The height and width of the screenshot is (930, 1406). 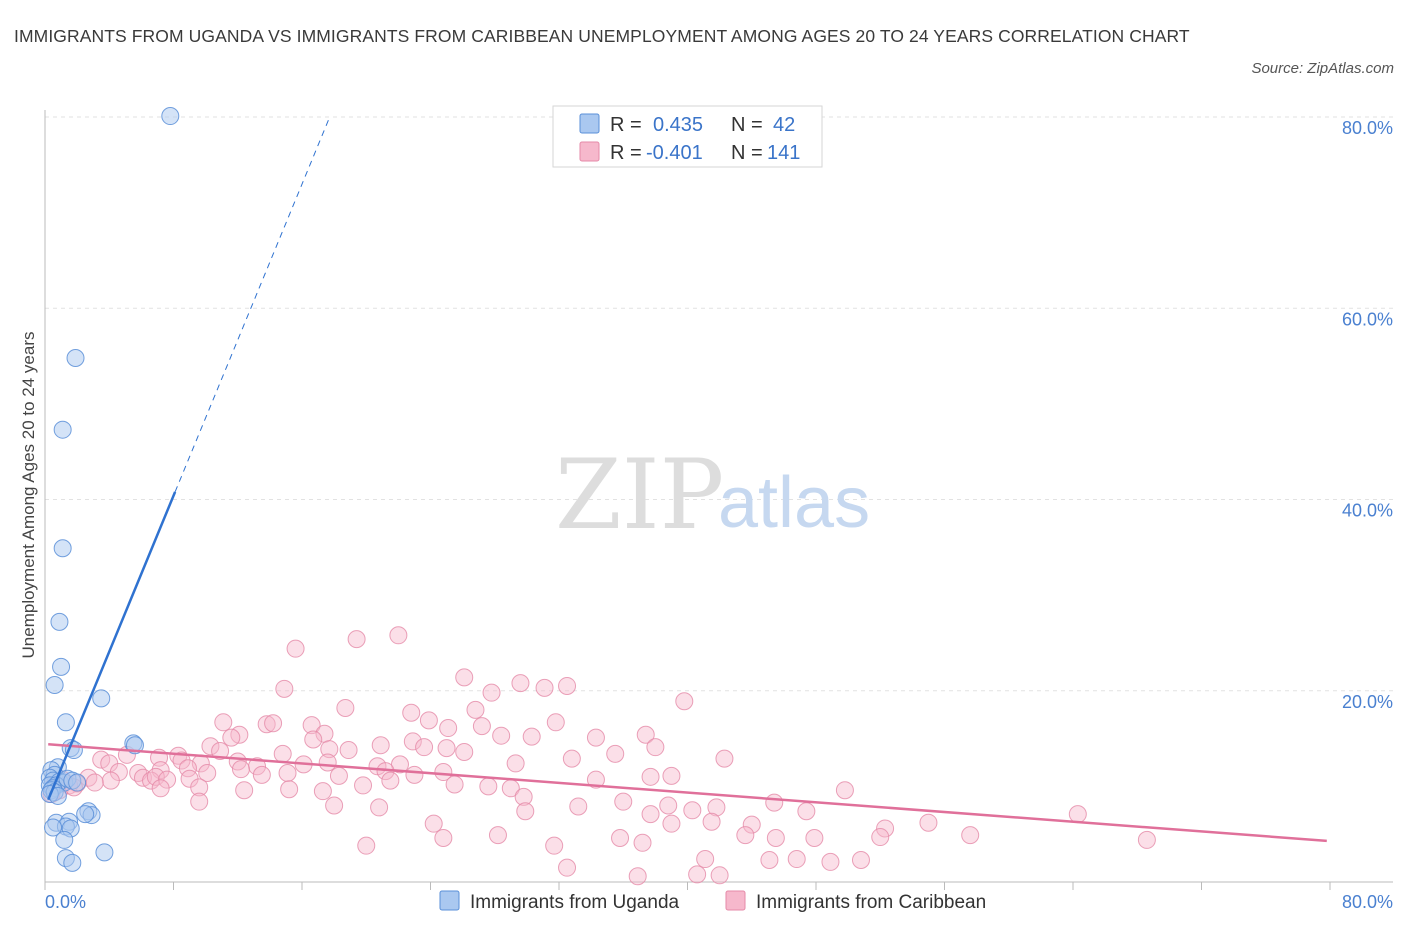 I want to click on bottom-legend-caribbean-swatch, so click(x=735, y=900).